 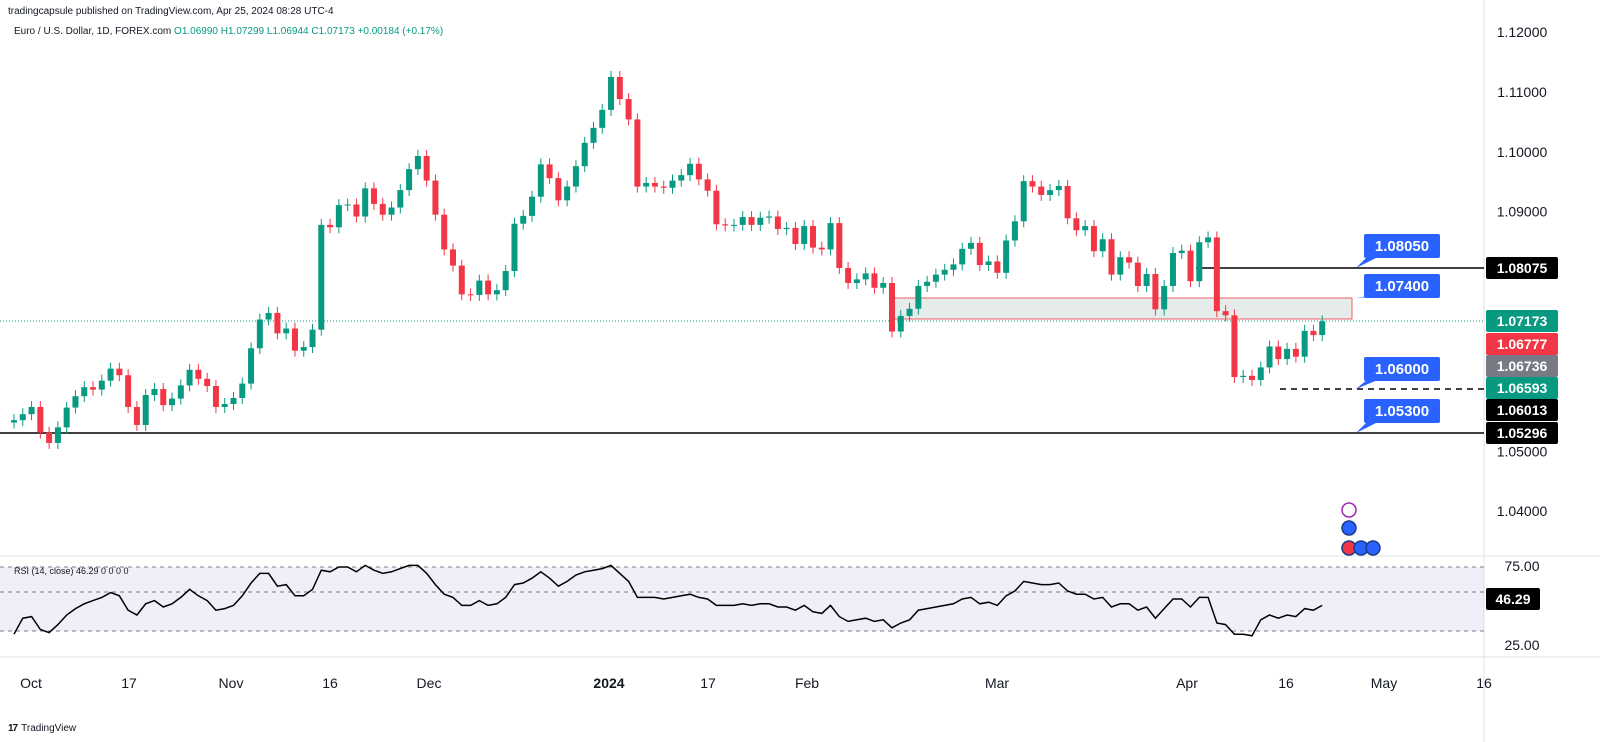 What do you see at coordinates (1361, 529) in the screenshot?
I see `event-icons` at bounding box center [1361, 529].